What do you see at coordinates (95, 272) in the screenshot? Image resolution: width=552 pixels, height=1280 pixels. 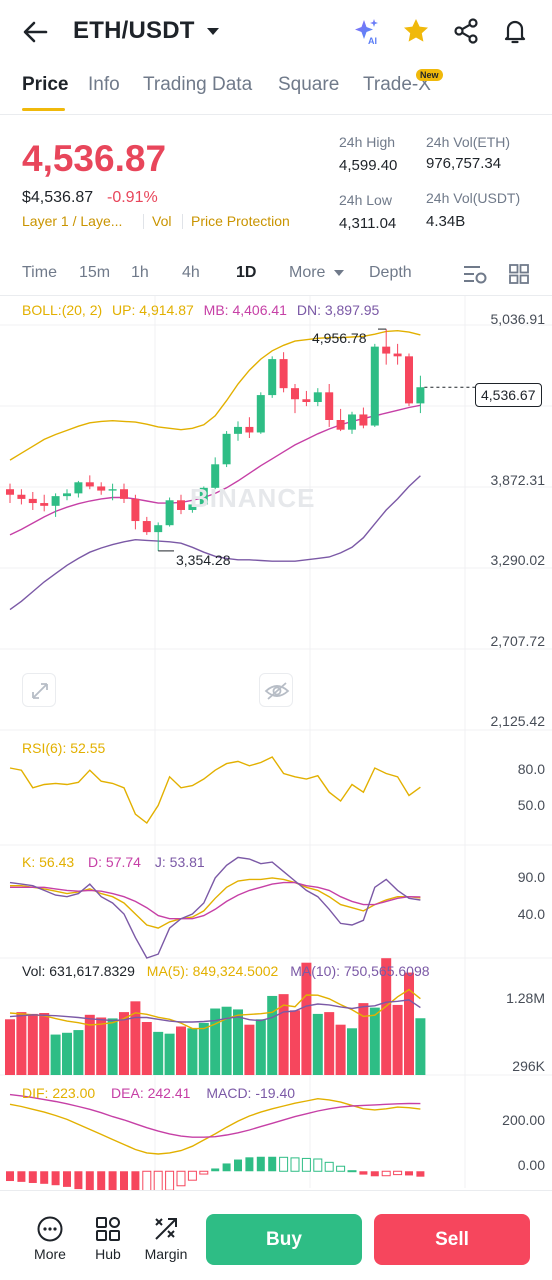 I see `interval-15m: 15m` at bounding box center [95, 272].